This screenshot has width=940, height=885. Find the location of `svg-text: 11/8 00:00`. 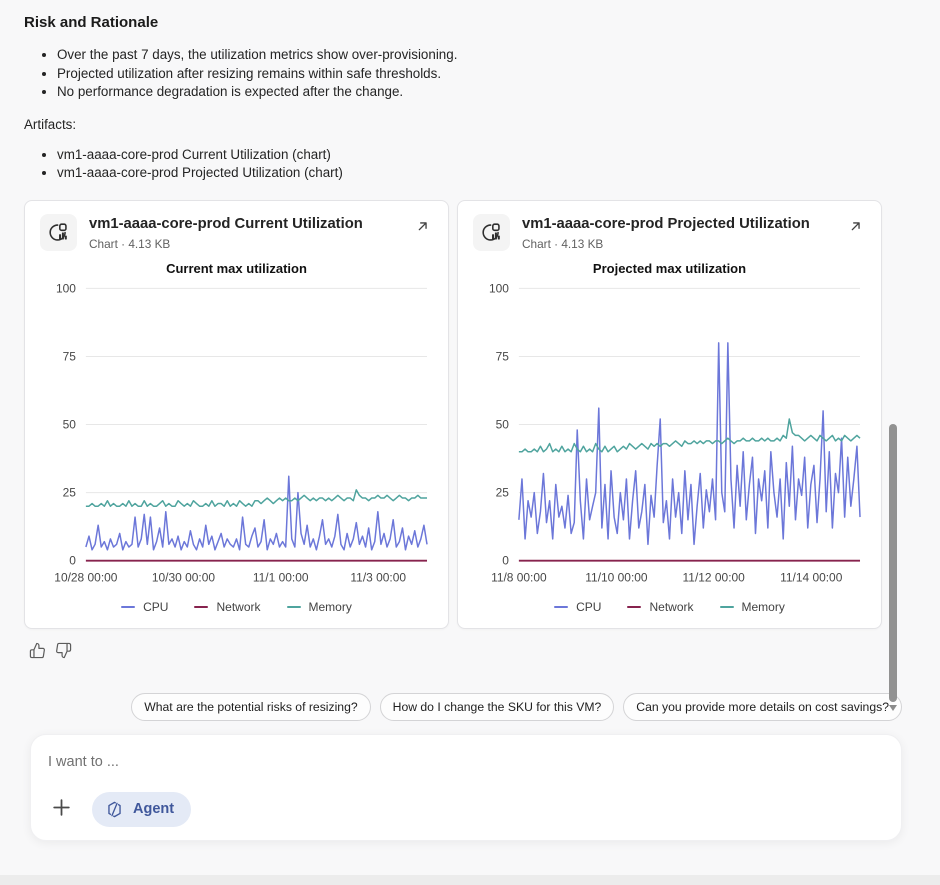

svg-text: 11/8 00:00 is located at coordinates (519, 577).